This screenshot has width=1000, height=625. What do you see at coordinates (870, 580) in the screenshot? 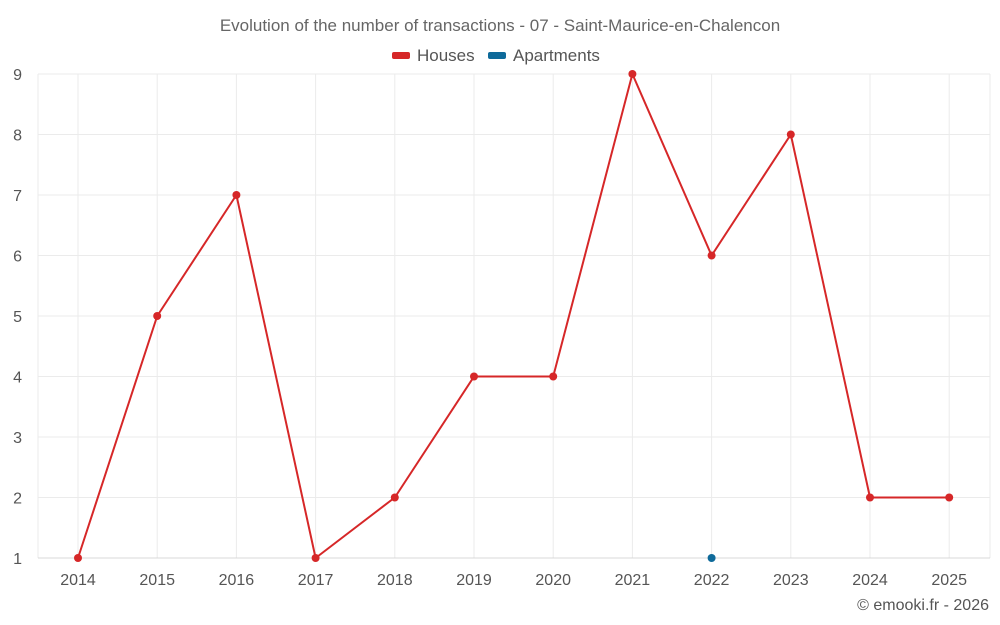
I see `x-tick-label: 2024` at bounding box center [870, 580].